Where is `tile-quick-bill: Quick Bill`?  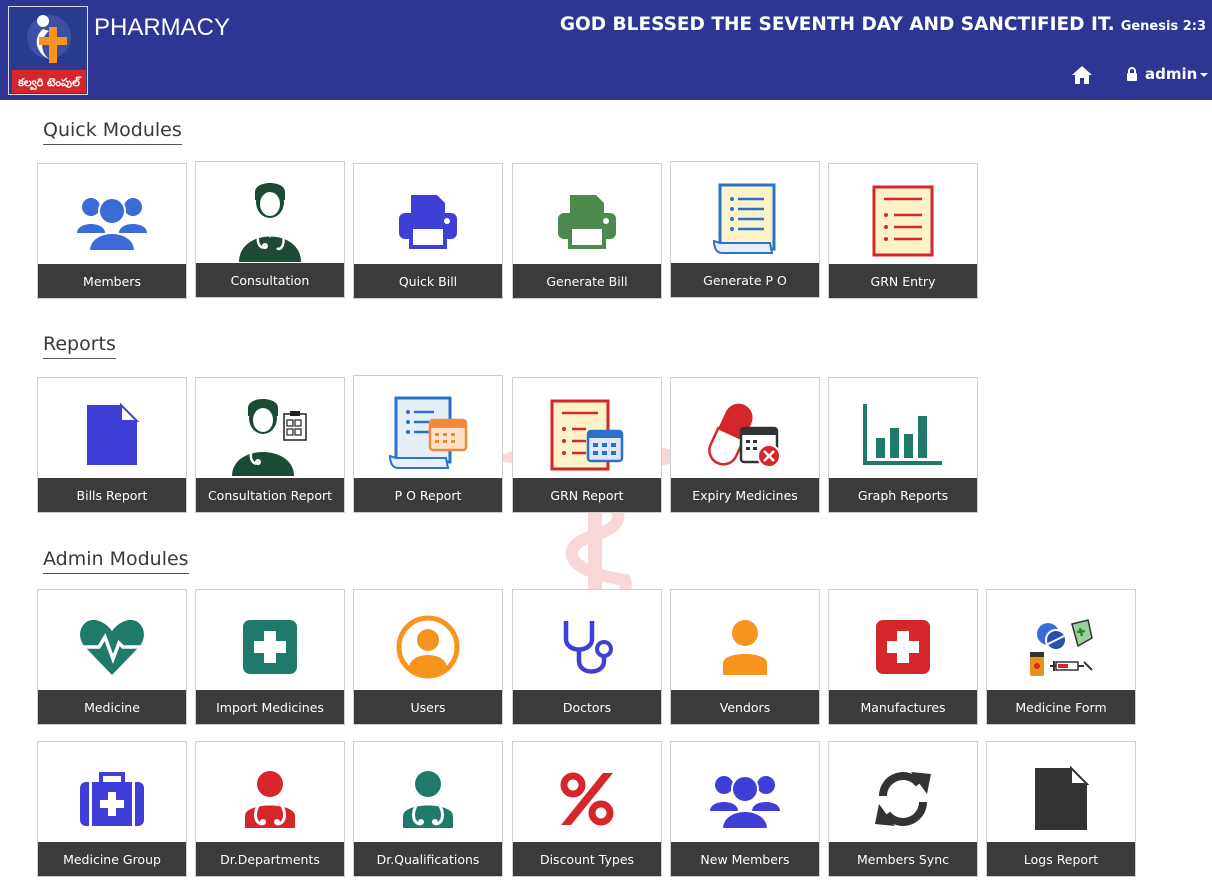 tile-quick-bill: Quick Bill is located at coordinates (428, 231).